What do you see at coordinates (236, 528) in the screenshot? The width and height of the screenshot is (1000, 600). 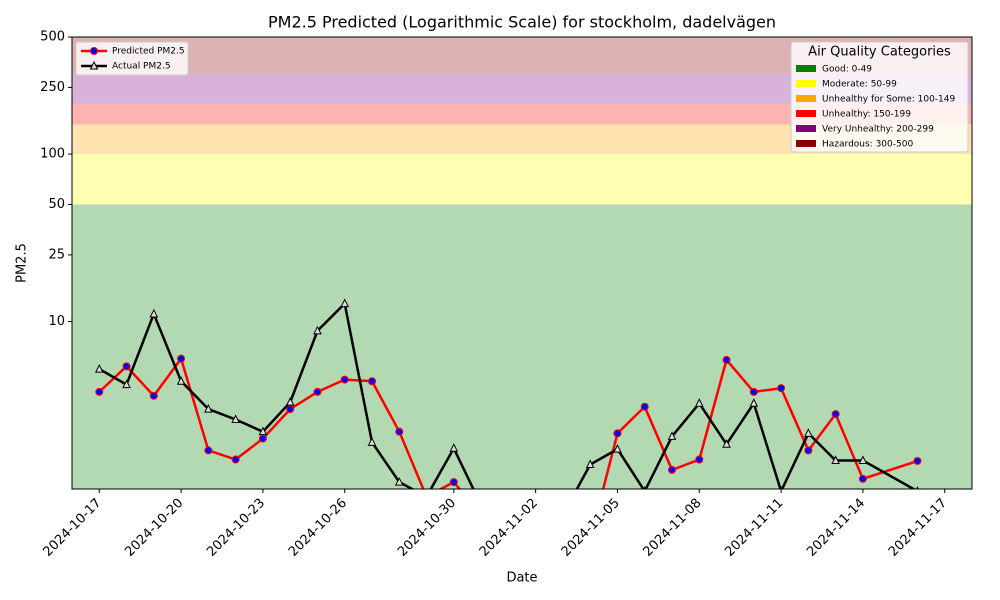 I see `x-tick-label: 2024-10-23` at bounding box center [236, 528].